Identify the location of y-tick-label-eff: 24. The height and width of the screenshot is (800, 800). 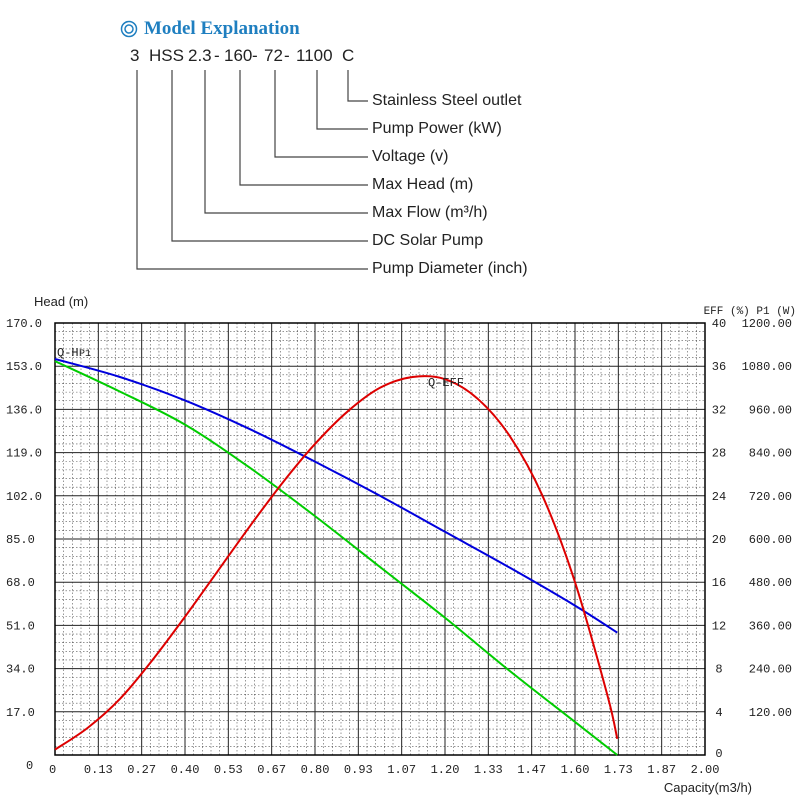
(719, 497).